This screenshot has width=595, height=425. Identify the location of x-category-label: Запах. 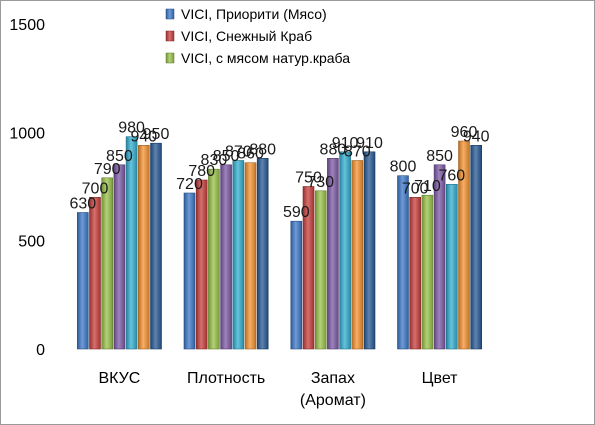
(333, 378).